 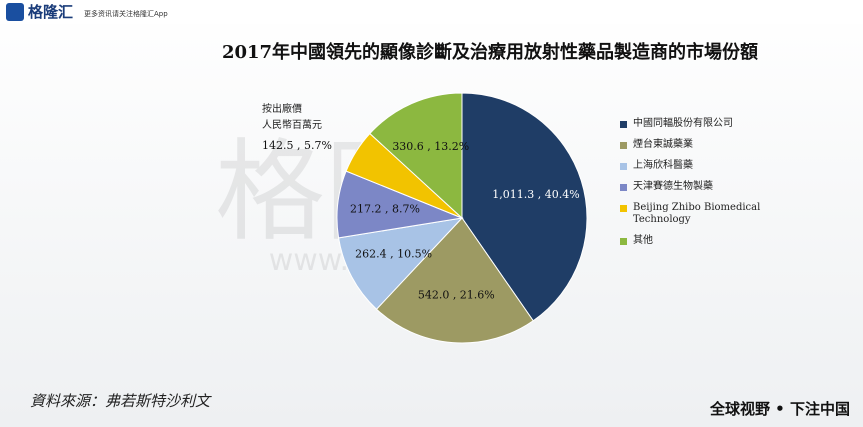 I want to click on legend-label: 煙台東誠藥業, so click(x=663, y=144).